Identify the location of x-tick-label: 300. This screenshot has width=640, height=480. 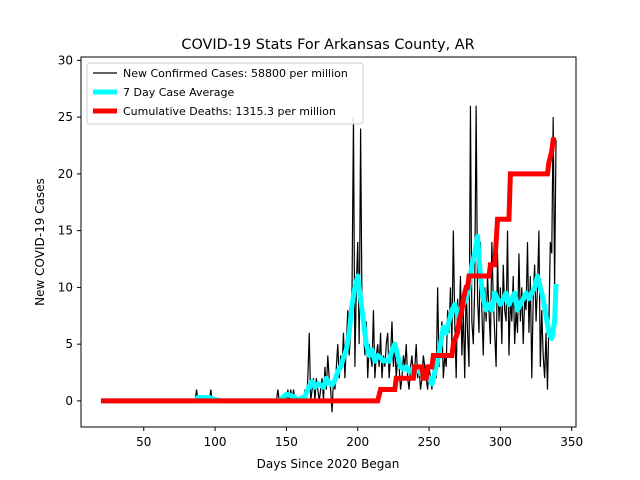
(500, 442).